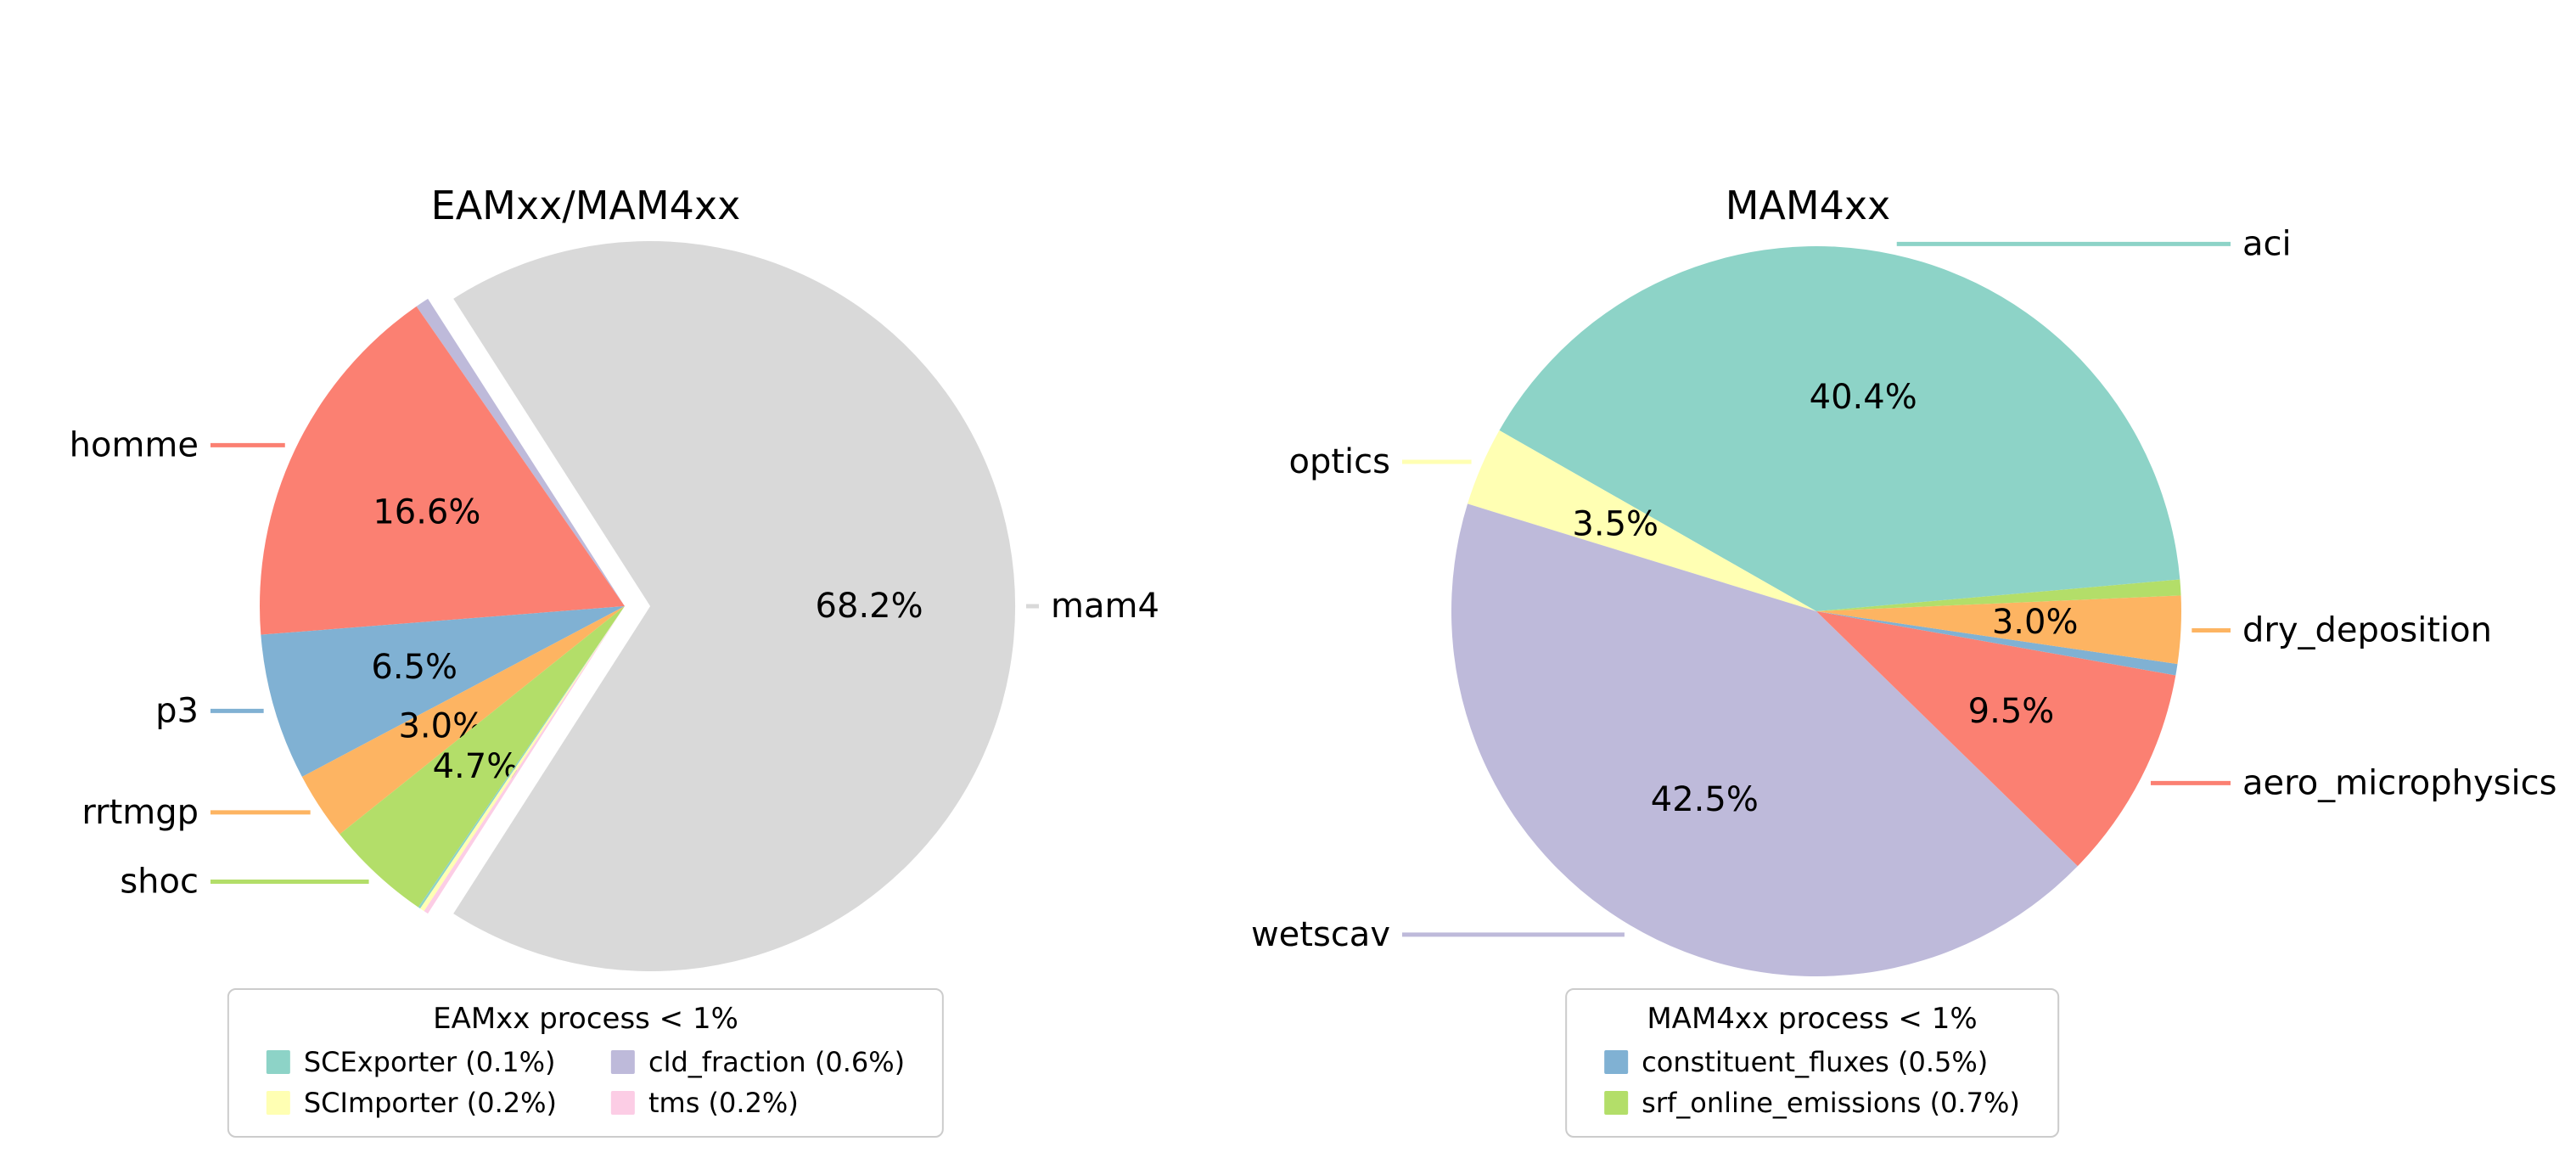 This screenshot has height=1175, width=2576. What do you see at coordinates (585, 206) in the screenshot?
I see `left-chart-title: EAMxx/MAM4xx` at bounding box center [585, 206].